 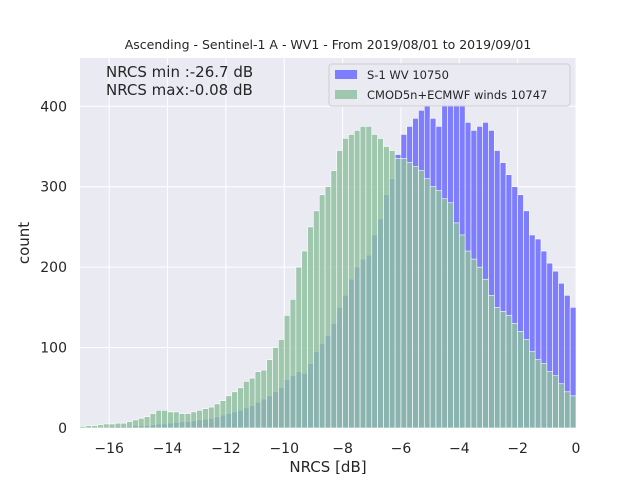 What do you see at coordinates (408, 75) in the screenshot?
I see `legend-label-s1-wv: S-1 WV 10750` at bounding box center [408, 75].